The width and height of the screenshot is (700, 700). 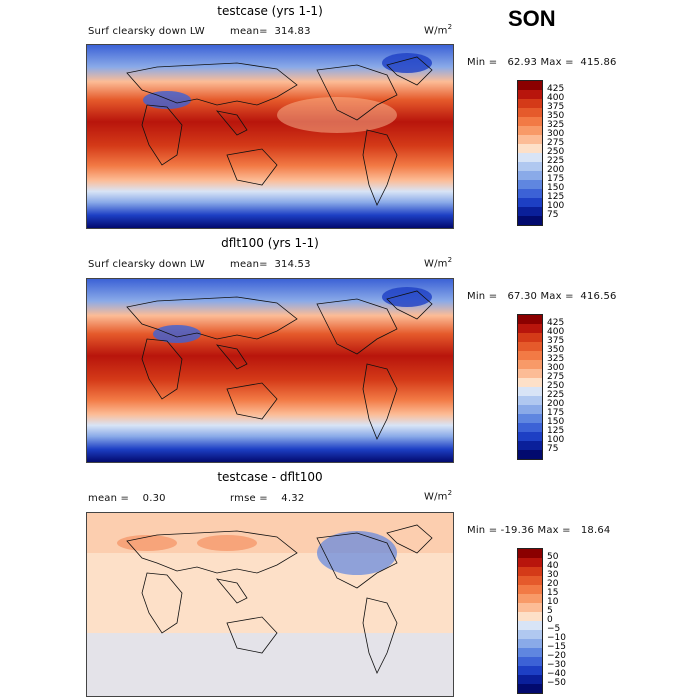 What do you see at coordinates (556, 674) in the screenshot?
I see `colorbar-tick-label: −40` at bounding box center [556, 674].